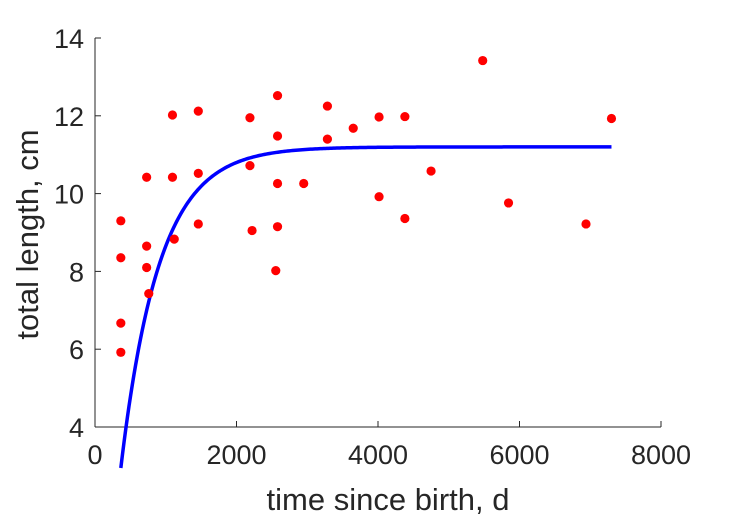 The image size is (729, 521). I want to click on x-tick-label: 8000, so click(661, 455).